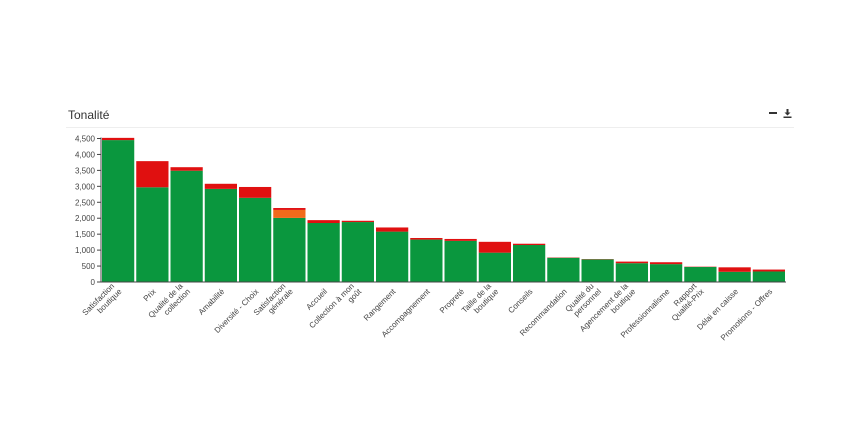 The image size is (862, 446). I want to click on y-tick-label: 0, so click(93, 282).